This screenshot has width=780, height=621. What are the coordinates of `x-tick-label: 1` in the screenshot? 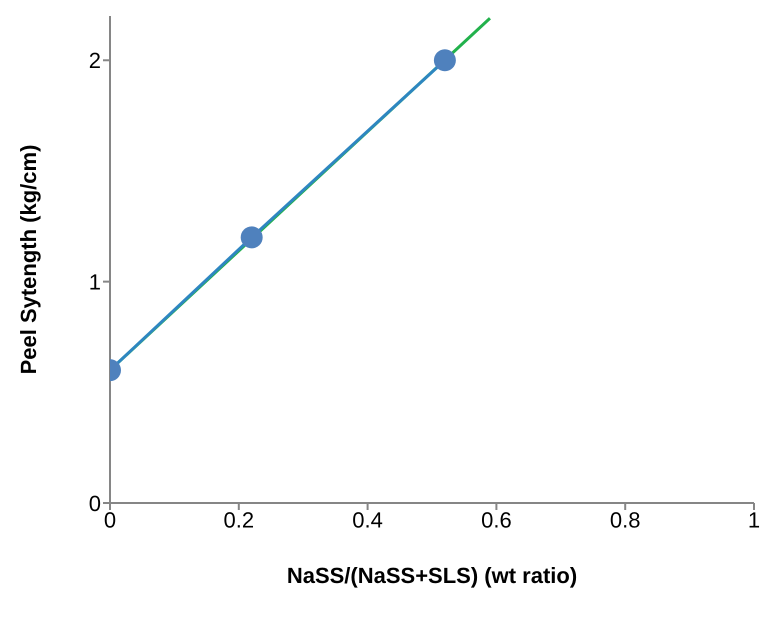 It's located at (754, 520).